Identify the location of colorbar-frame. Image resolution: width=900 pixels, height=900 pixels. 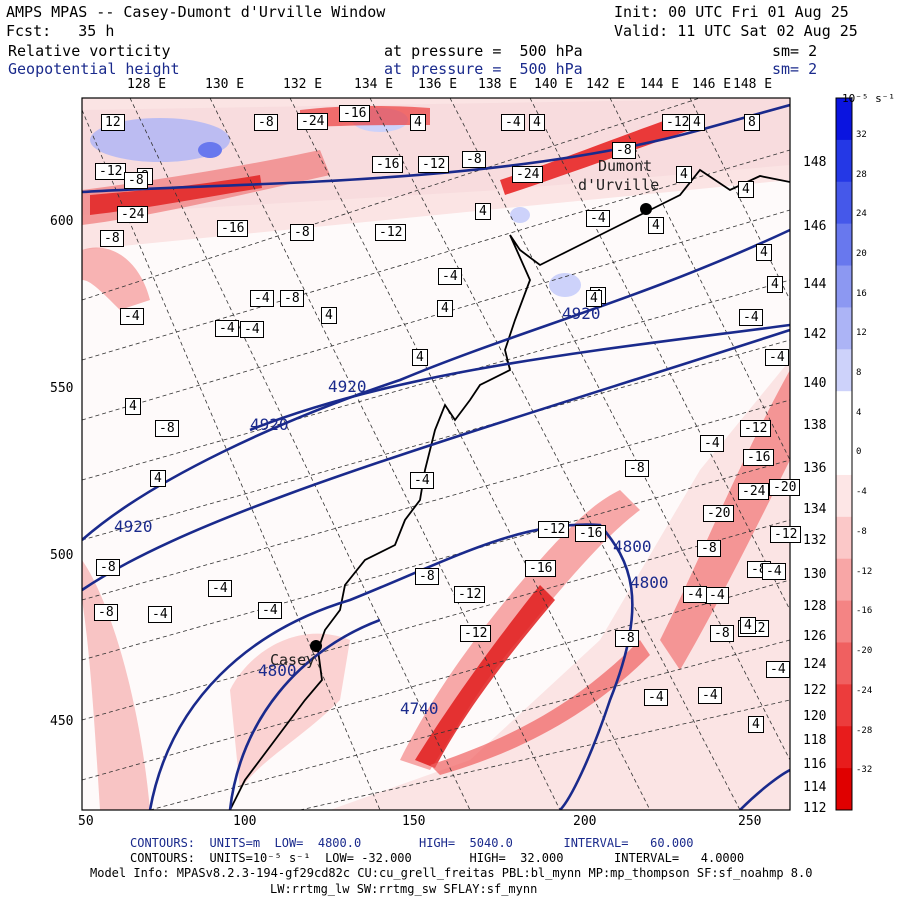
(844, 454).